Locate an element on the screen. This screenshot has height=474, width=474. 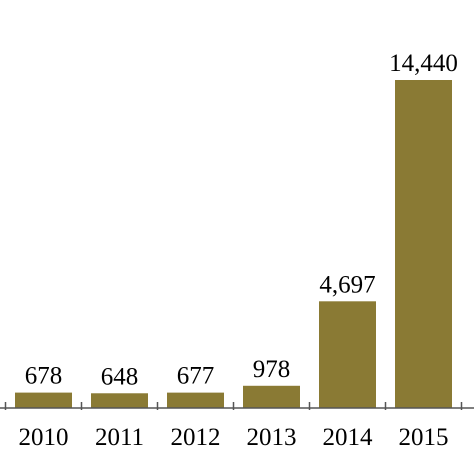
x-tick-label-2014: 2014 is located at coordinates (348, 437).